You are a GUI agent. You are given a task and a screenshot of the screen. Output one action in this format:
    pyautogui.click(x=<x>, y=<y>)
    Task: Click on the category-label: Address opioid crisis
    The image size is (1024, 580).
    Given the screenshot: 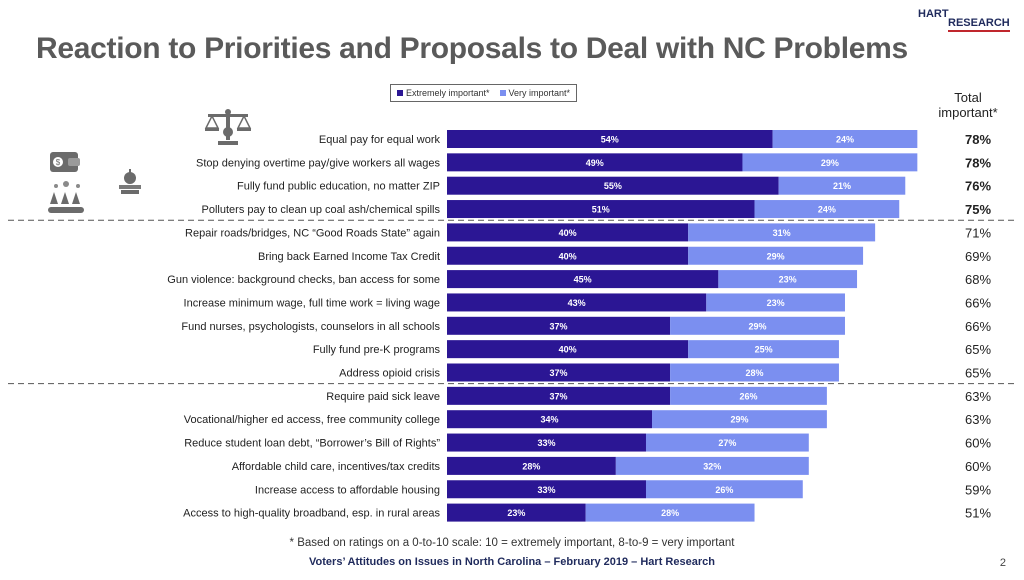 What is the action you would take?
    pyautogui.click(x=389, y=374)
    